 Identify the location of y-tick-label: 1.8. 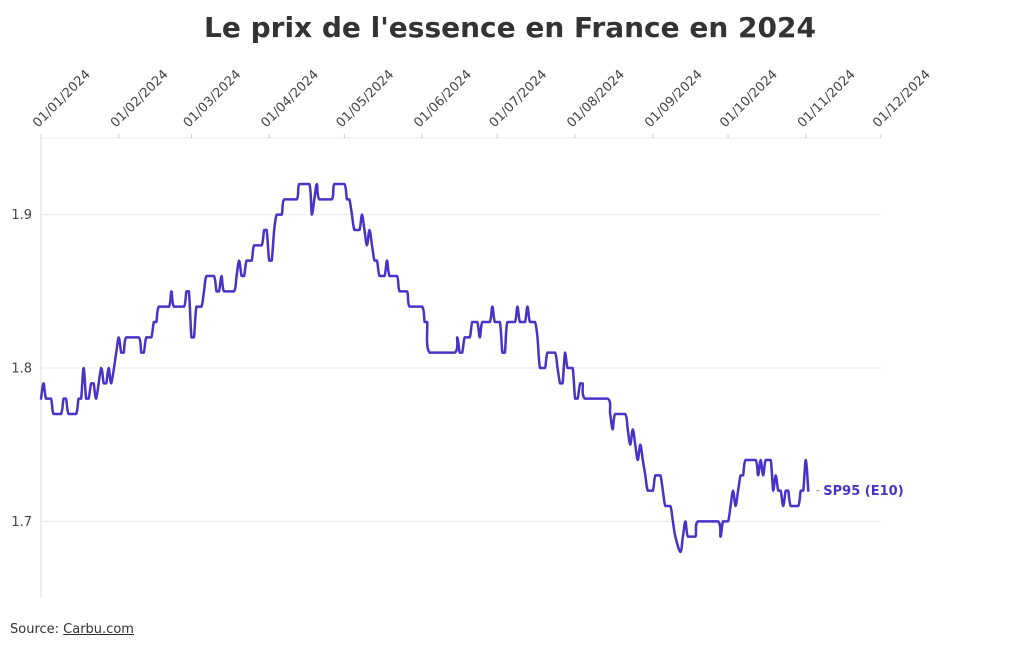
(21, 369).